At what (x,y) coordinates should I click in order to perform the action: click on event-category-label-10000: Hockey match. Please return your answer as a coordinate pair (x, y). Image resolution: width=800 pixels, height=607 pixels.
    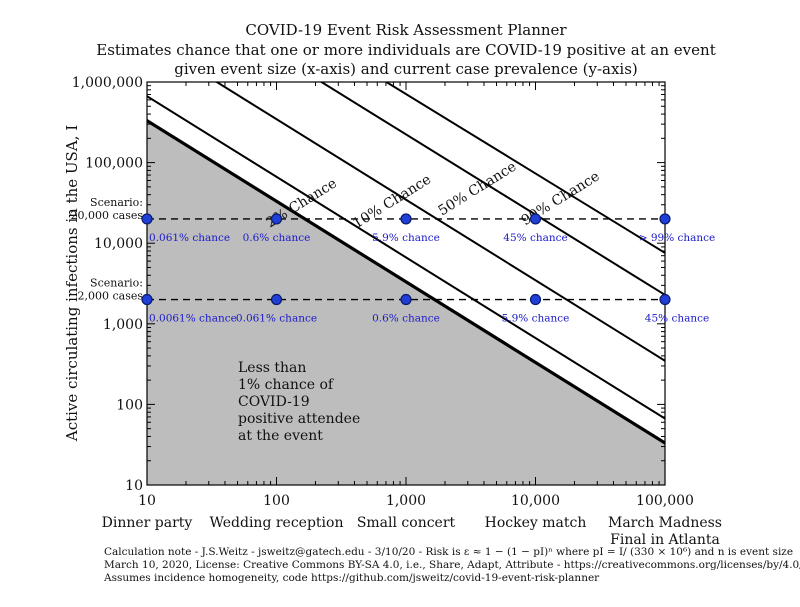
    Looking at the image, I should click on (536, 523).